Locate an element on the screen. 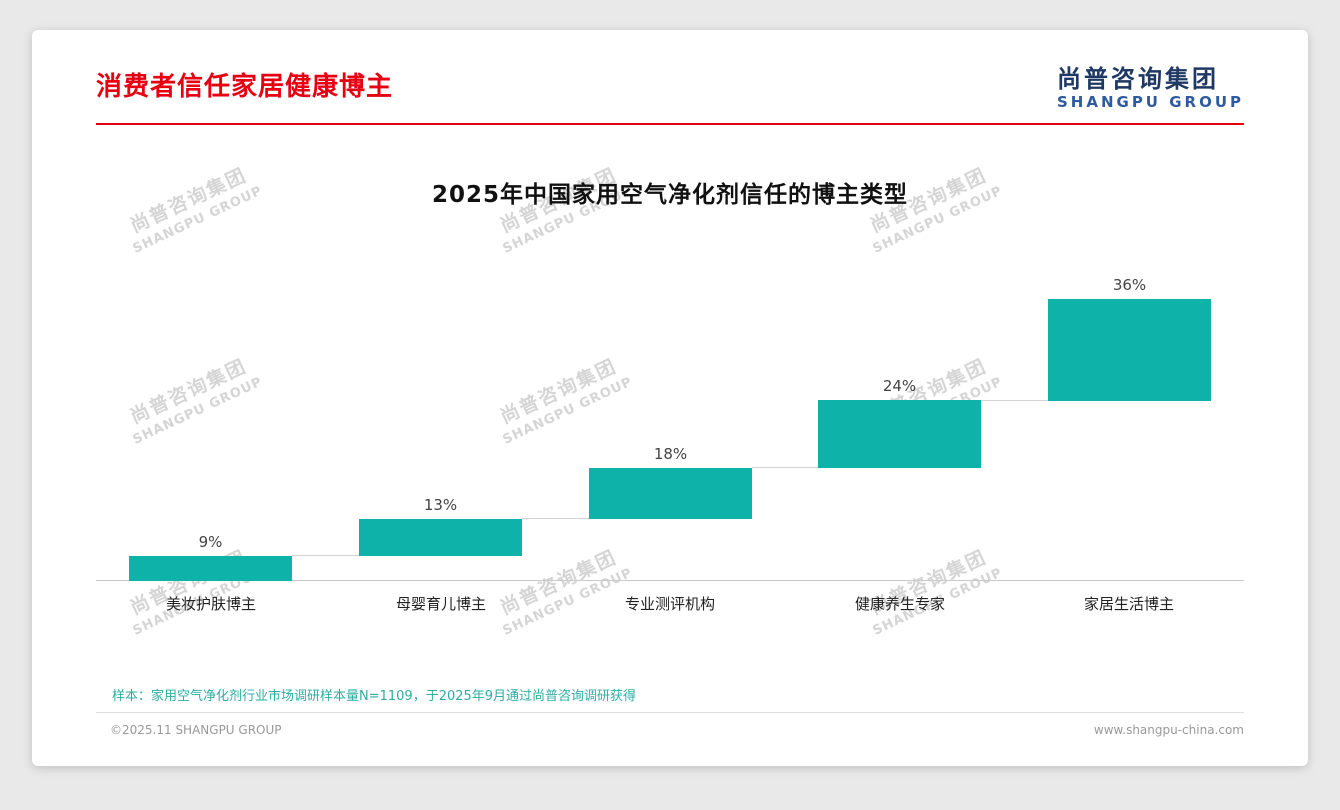 The height and width of the screenshot is (810, 1340). page-title: 消费者信任家居健康博主 is located at coordinates (245, 87).